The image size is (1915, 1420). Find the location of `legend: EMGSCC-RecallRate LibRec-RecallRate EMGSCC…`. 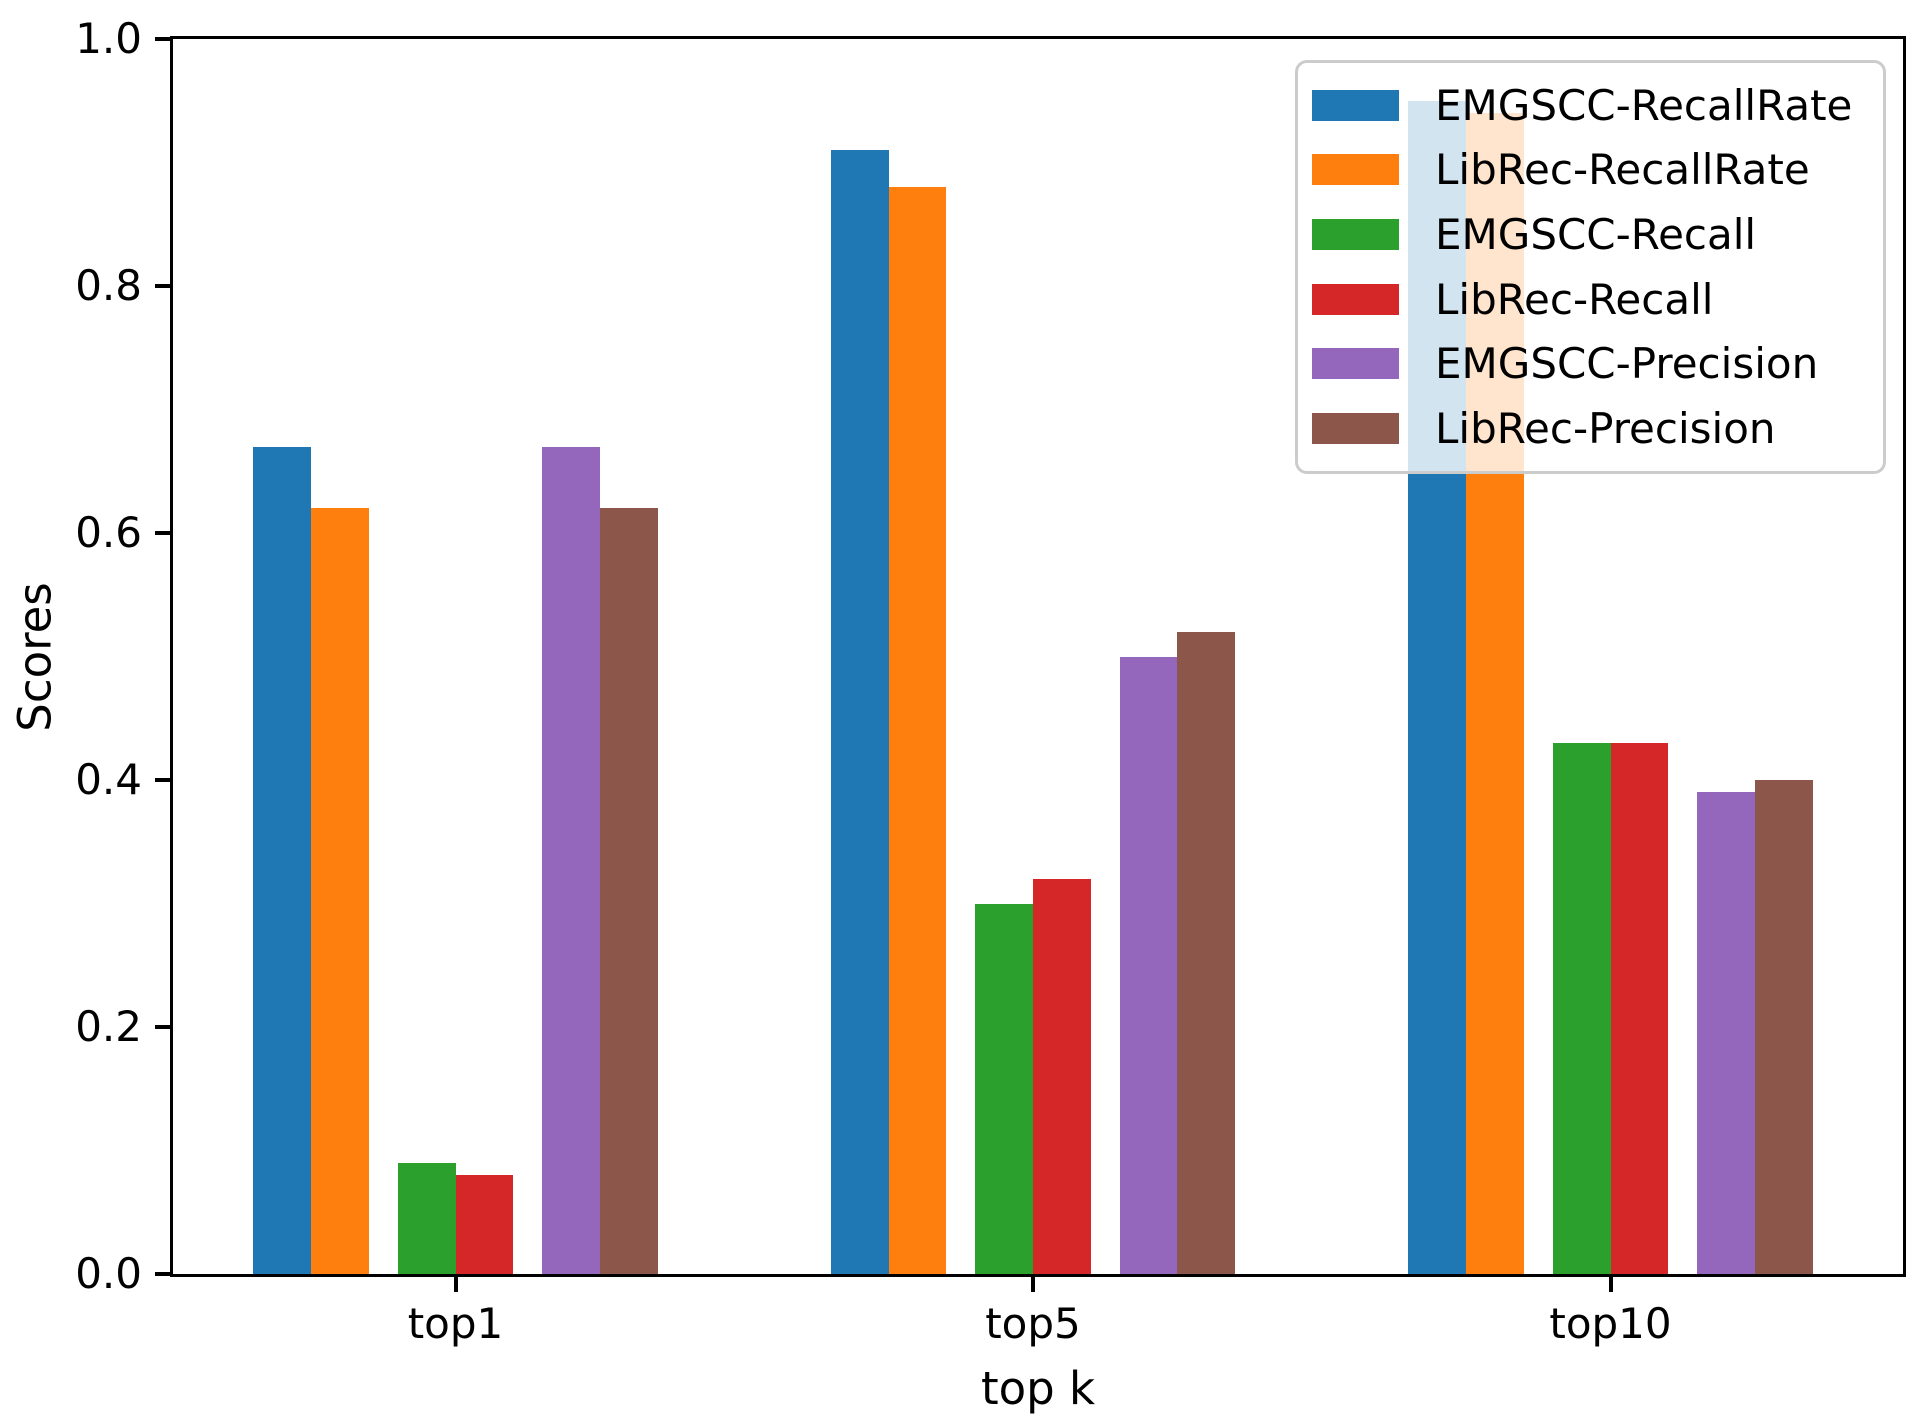

legend: EMGSCC-RecallRate LibRec-RecallRate EMGSCC… is located at coordinates (1590, 267).